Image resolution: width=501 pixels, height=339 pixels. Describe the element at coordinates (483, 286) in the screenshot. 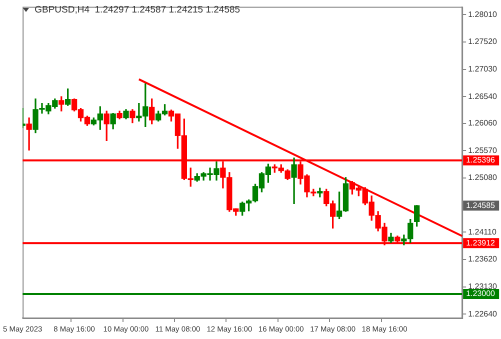

I see `y-tick-label: 1.23130` at that location.